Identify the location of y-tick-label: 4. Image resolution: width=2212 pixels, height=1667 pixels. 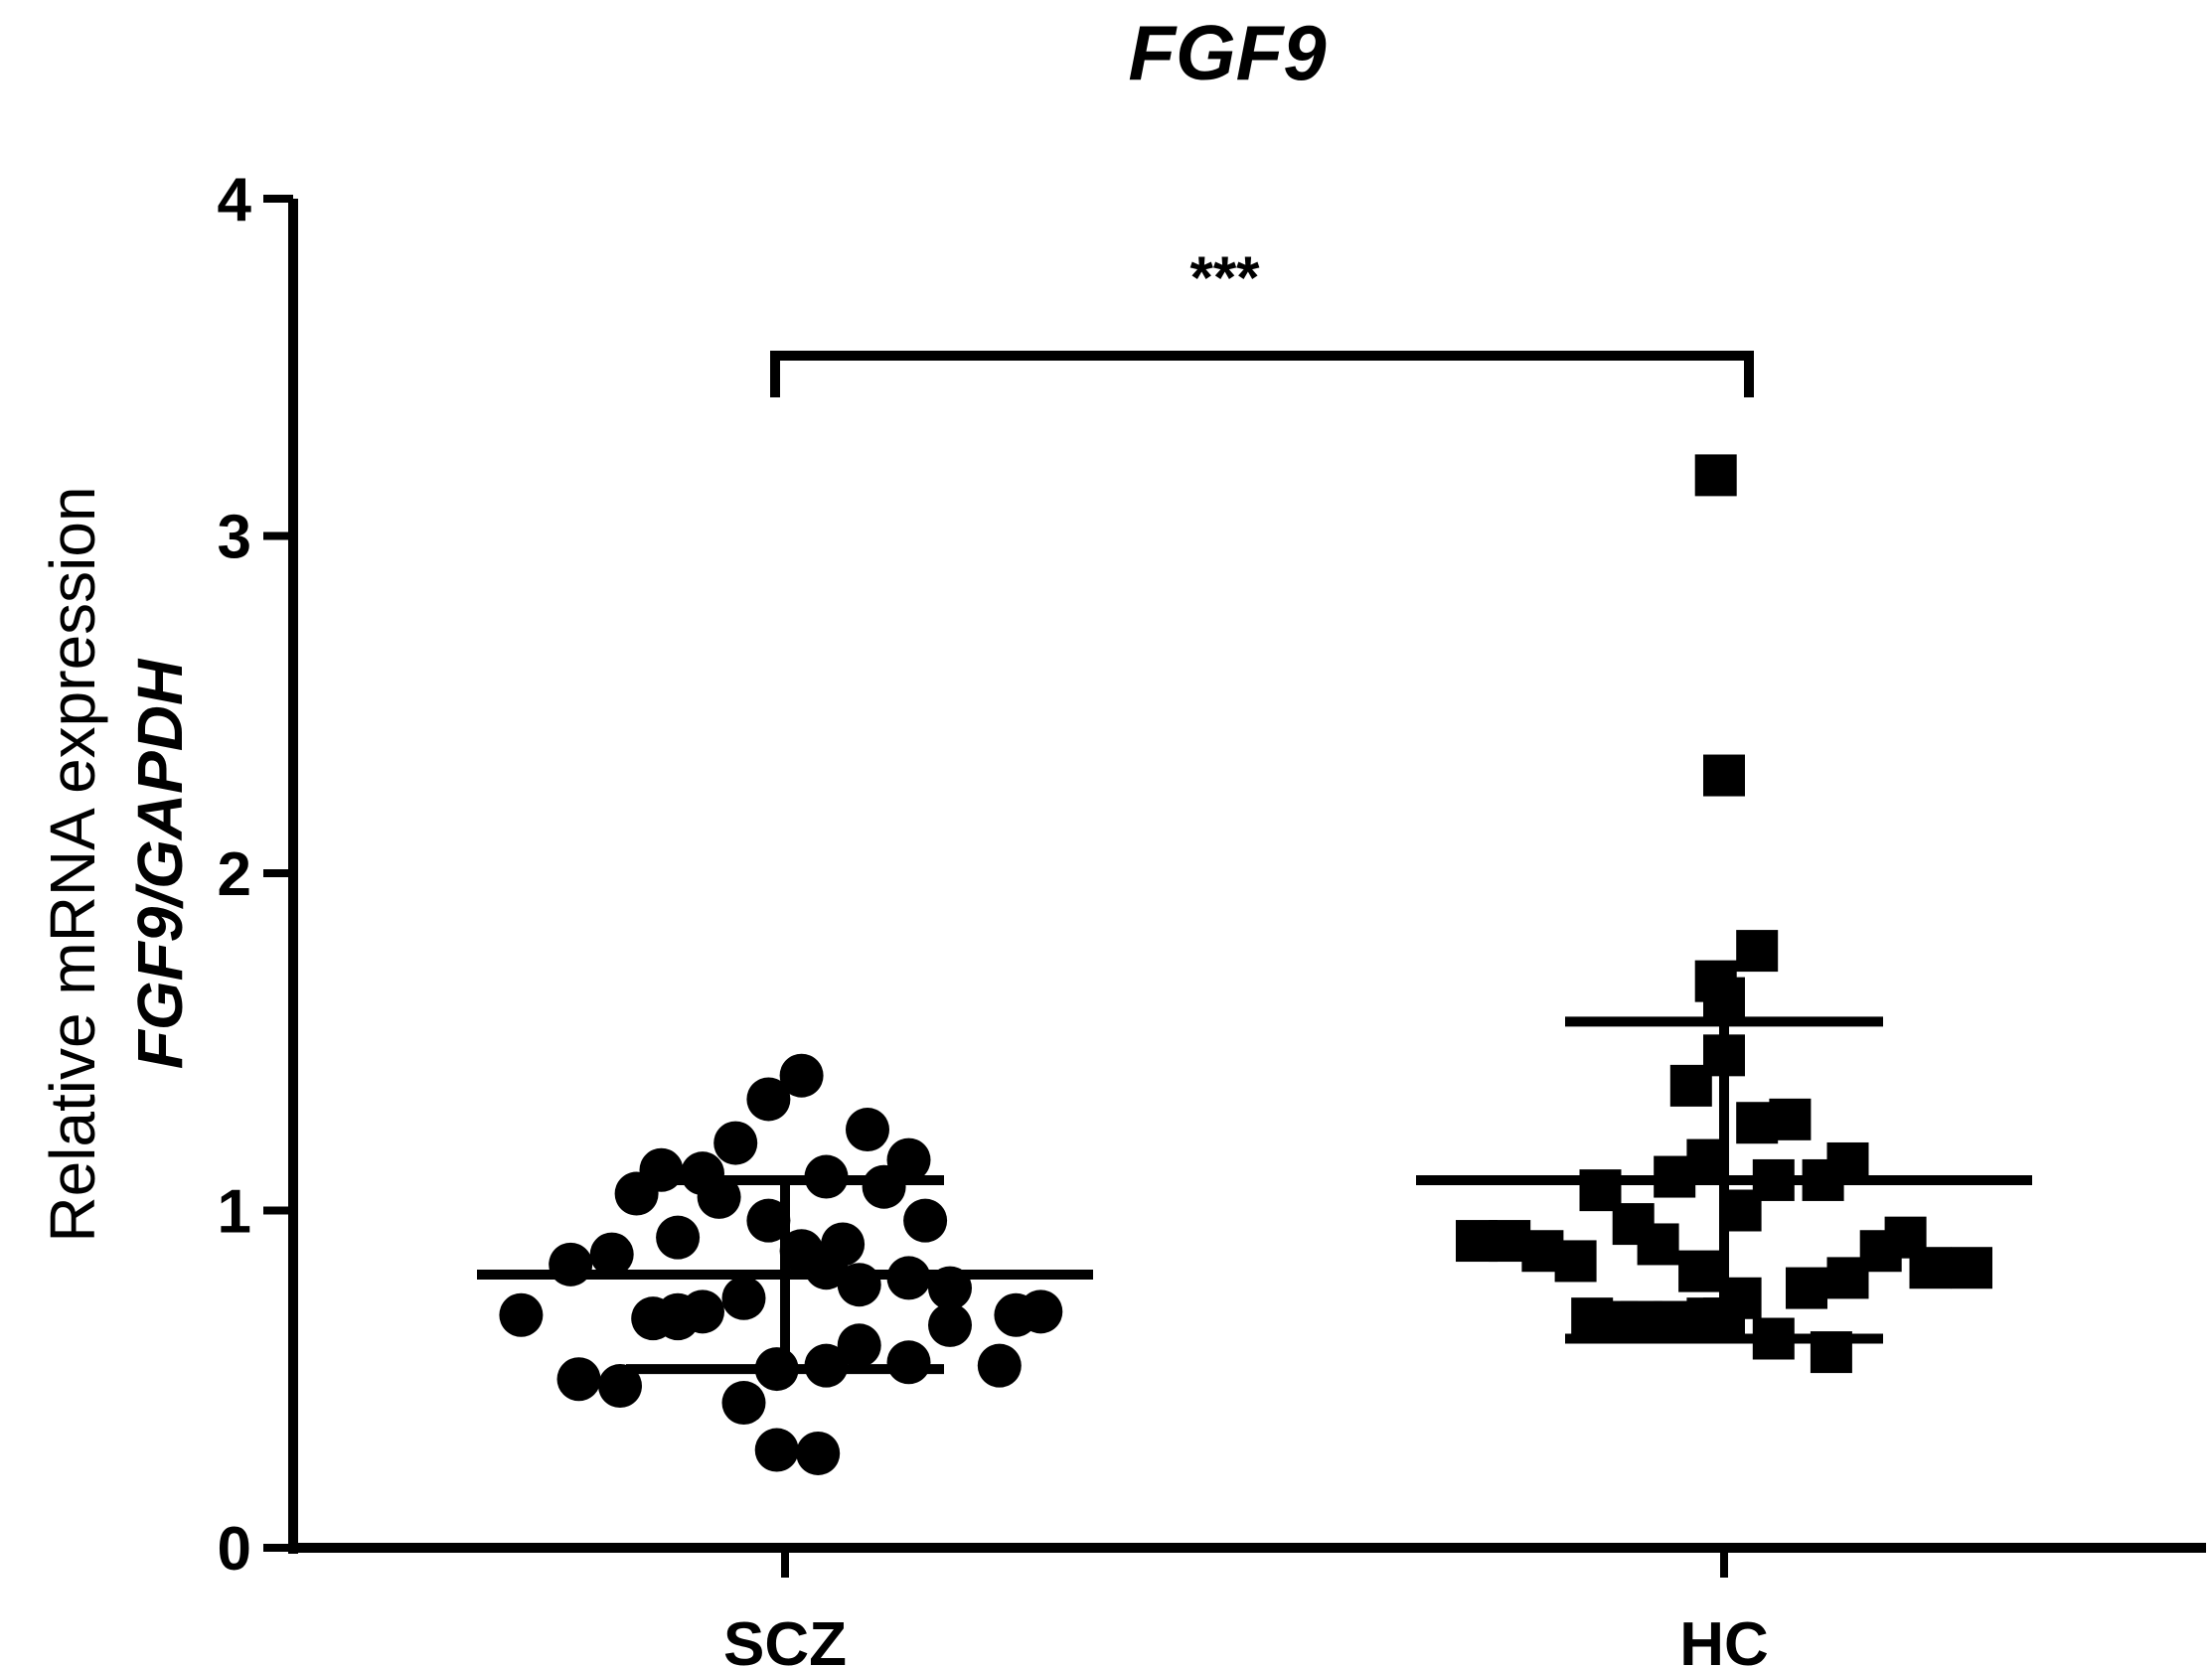
(235, 200).